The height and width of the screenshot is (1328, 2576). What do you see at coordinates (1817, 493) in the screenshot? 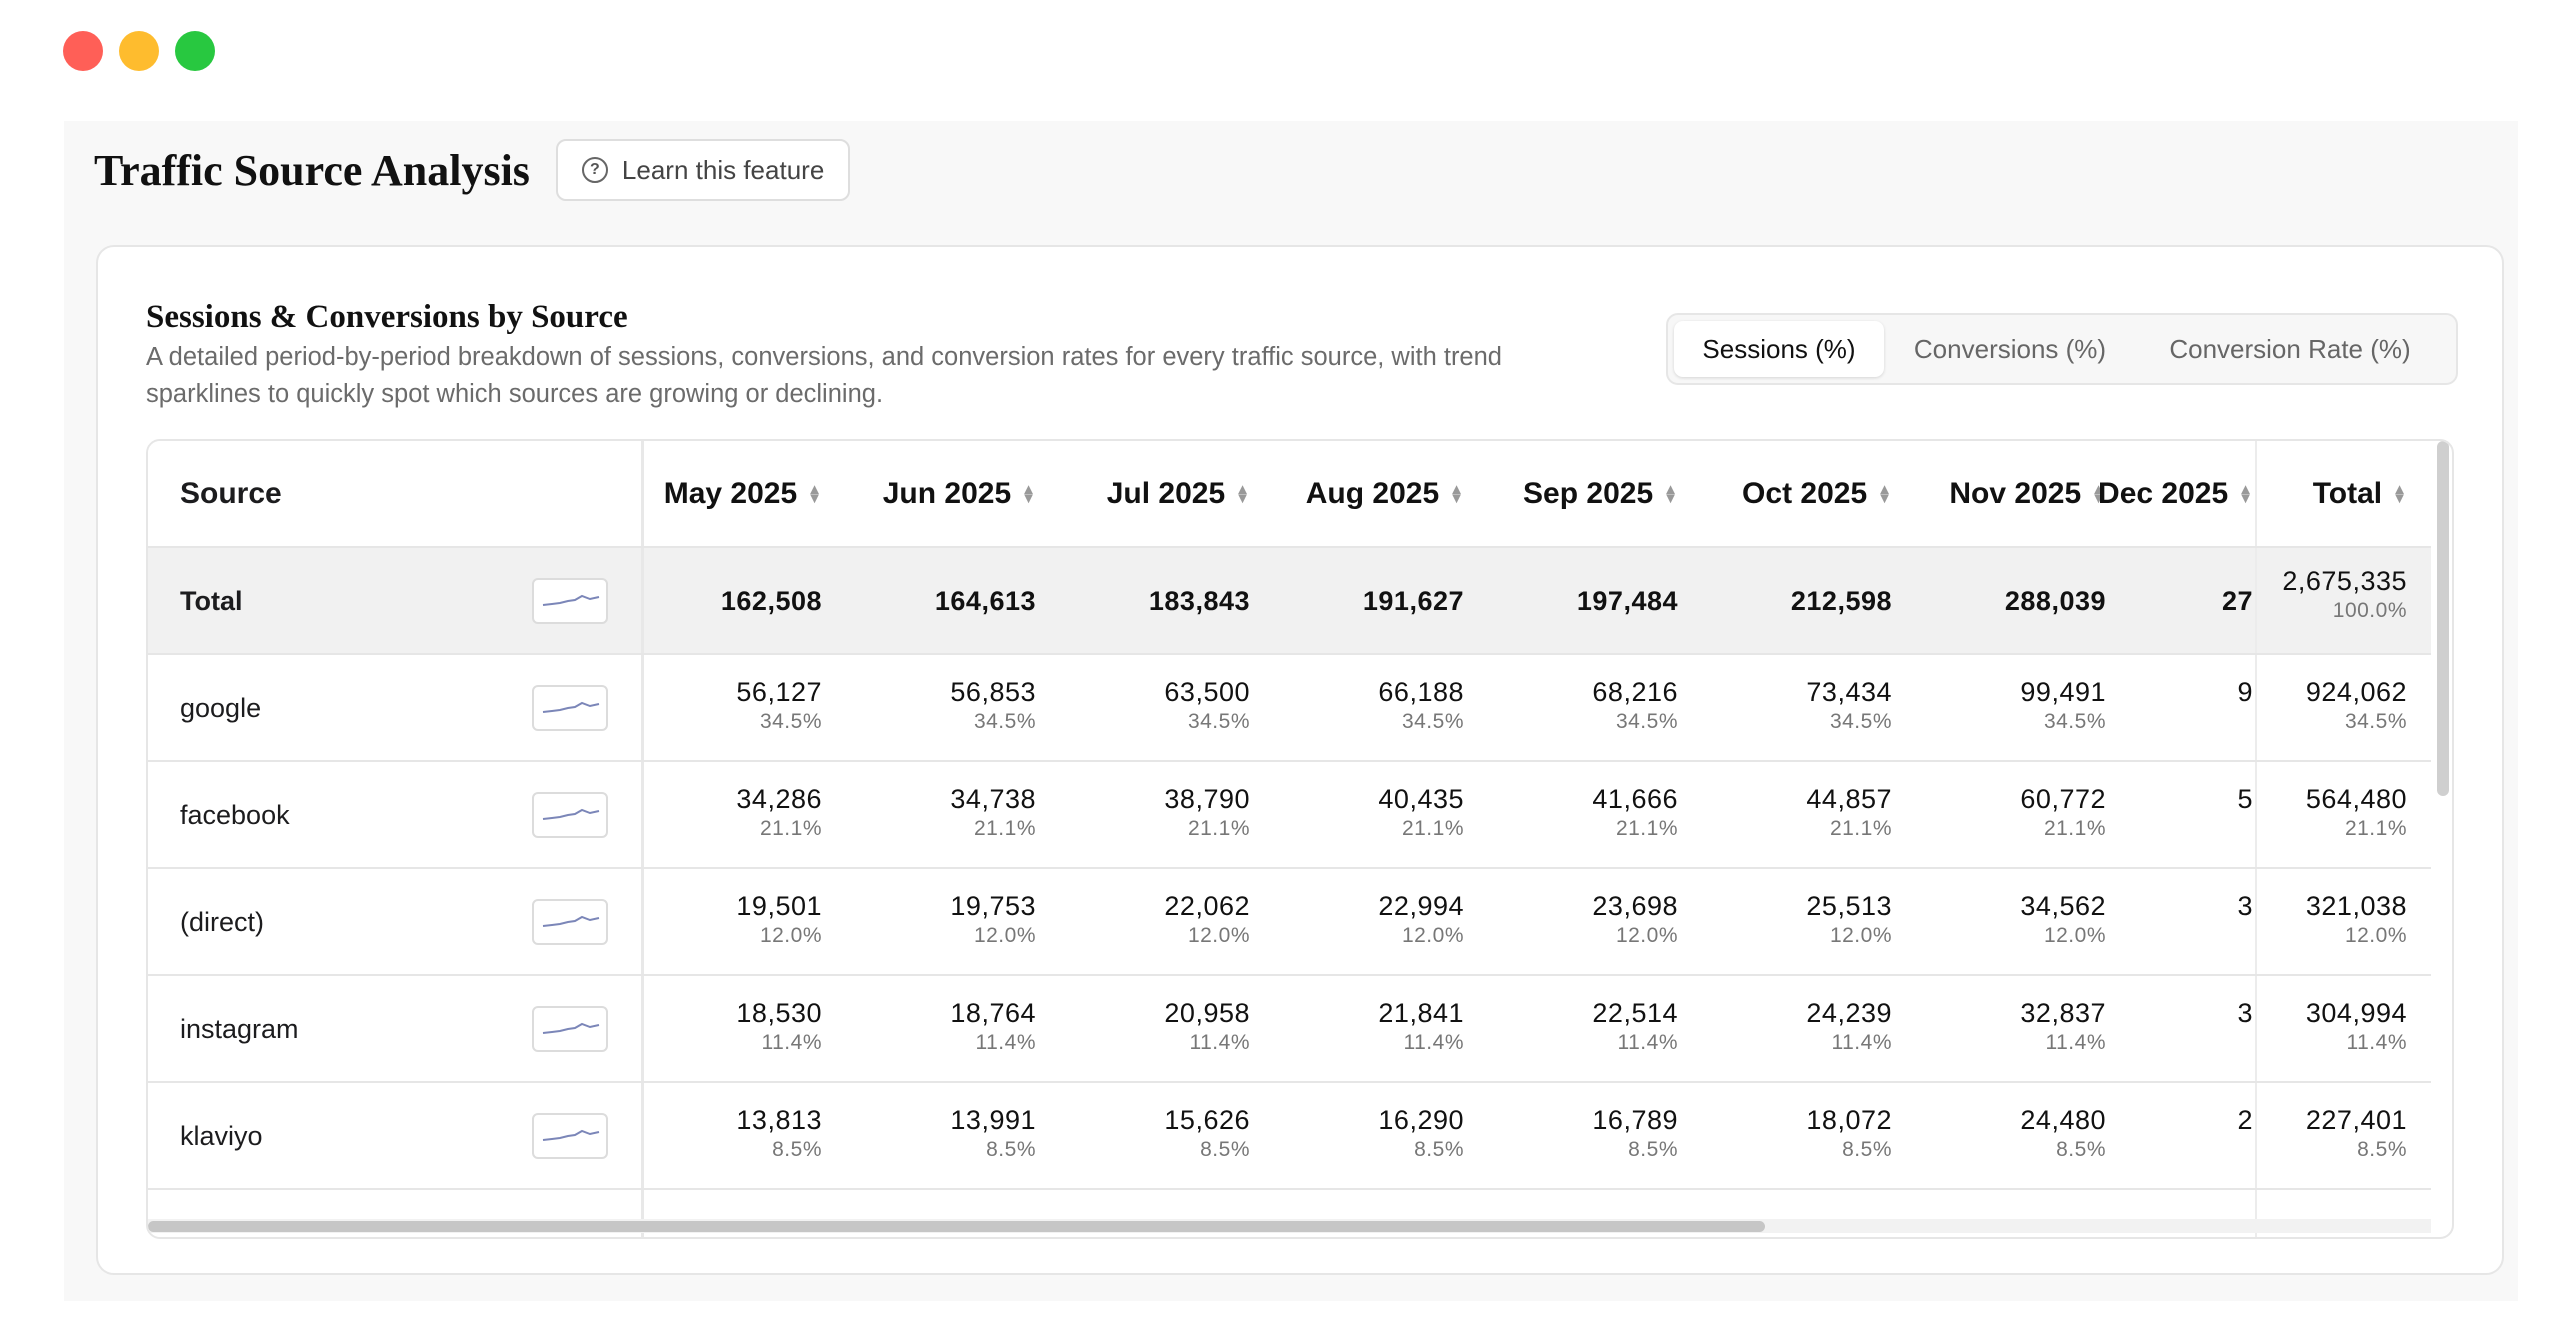
I see `month-header: Oct 2025 ▲ ▼` at bounding box center [1817, 493].